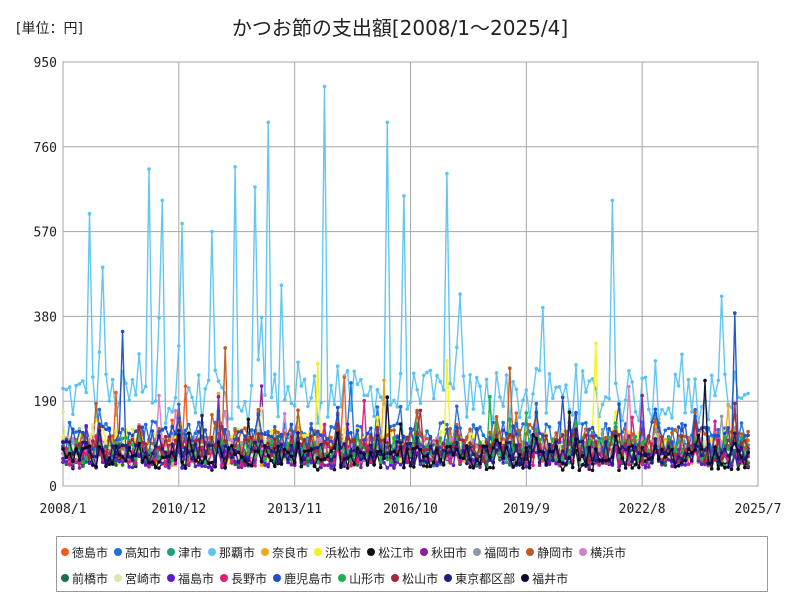 Image resolution: width=800 pixels, height=600 pixels. What do you see at coordinates (49, 29) in the screenshot?
I see `unit-label: [単位：円]` at bounding box center [49, 29].